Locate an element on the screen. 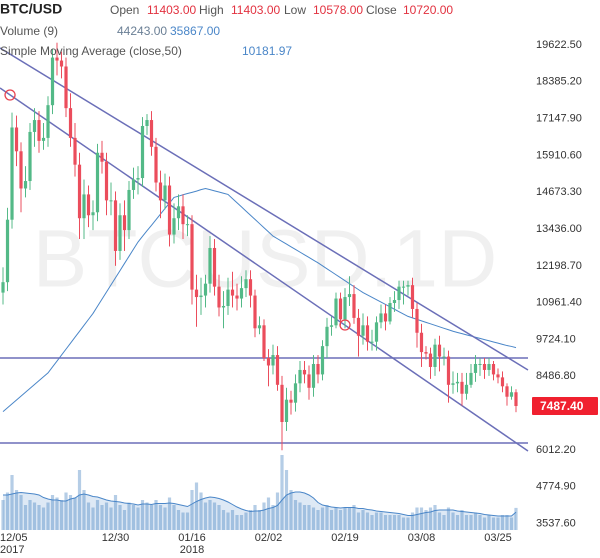 The image size is (600, 558). y-tick-label: 9724.10 is located at coordinates (556, 339).